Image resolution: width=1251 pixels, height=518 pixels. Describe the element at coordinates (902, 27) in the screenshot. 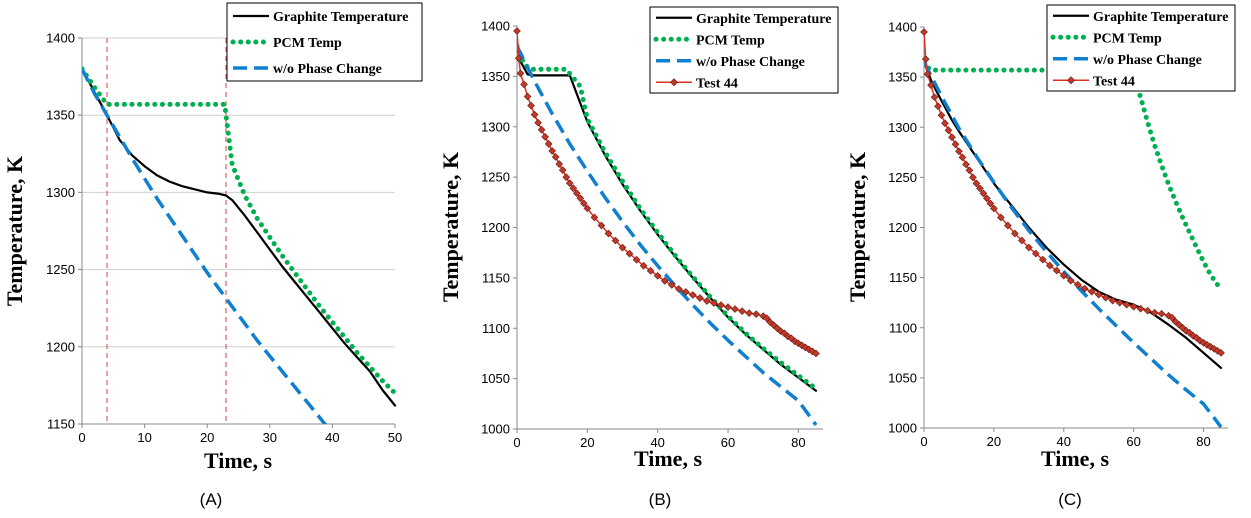

I see `y-tick-label: 1400` at that location.